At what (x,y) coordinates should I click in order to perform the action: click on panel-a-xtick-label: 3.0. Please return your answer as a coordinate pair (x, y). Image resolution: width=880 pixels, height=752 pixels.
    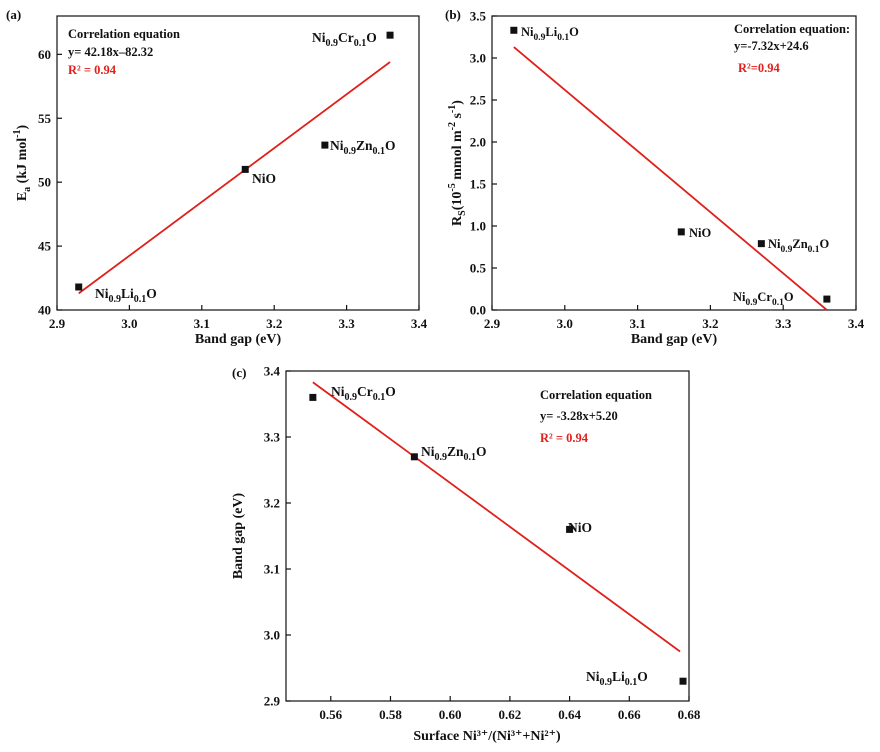
    Looking at the image, I should click on (129, 323).